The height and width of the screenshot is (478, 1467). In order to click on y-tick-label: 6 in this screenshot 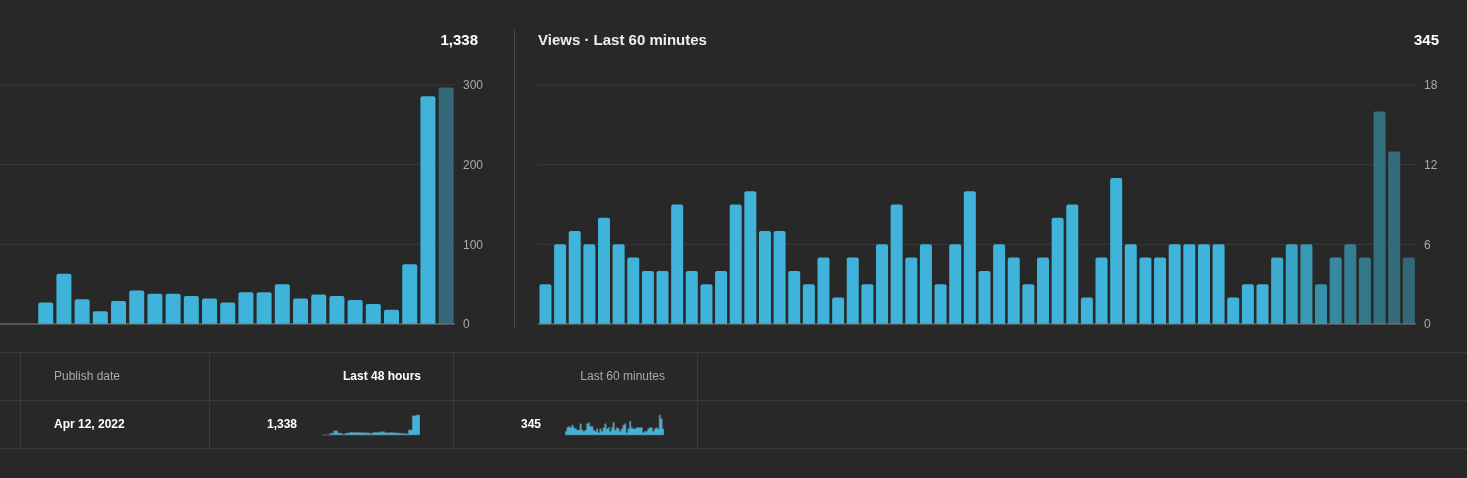, I will do `click(1427, 244)`.